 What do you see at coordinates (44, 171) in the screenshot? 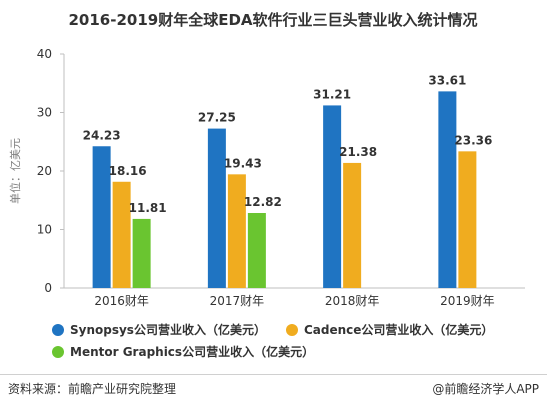
I see `y-tick-label: 20` at bounding box center [44, 171].